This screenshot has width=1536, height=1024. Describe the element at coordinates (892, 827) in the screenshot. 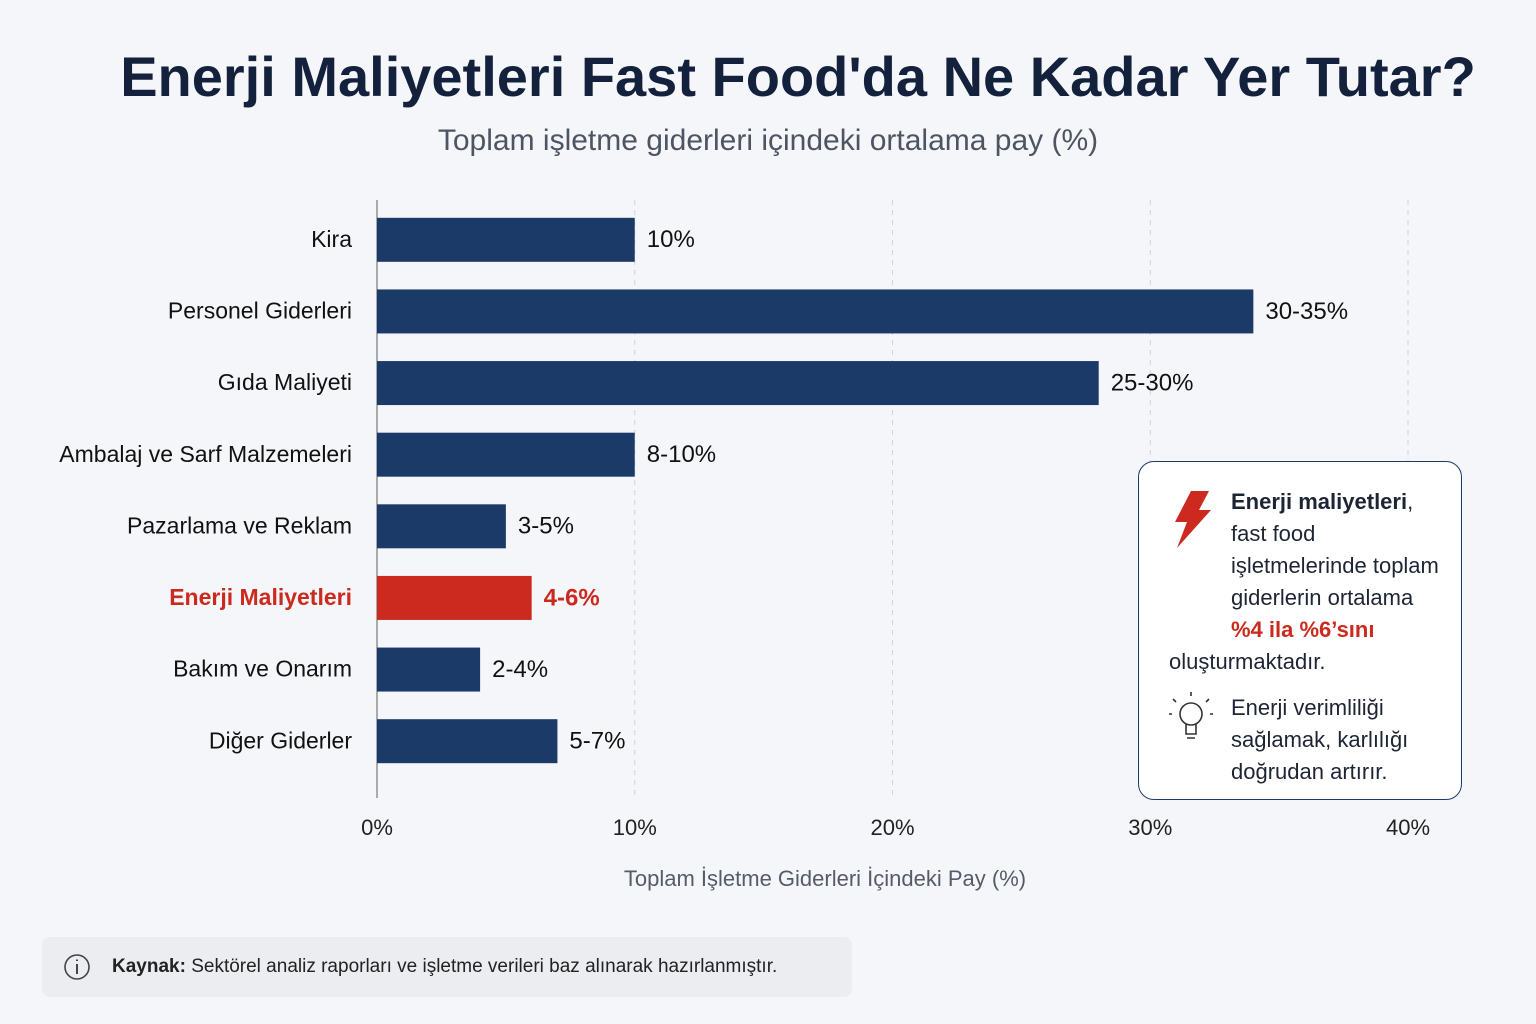

I see `x-tick-label: 20%` at that location.